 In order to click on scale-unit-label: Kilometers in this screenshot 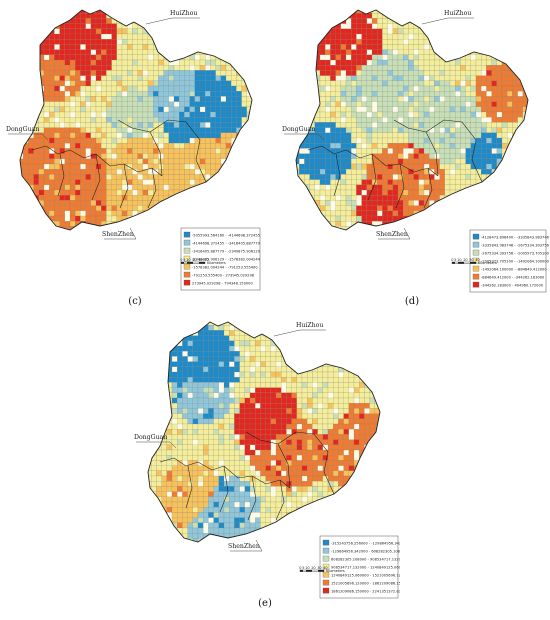, I will do `click(216, 263)`.